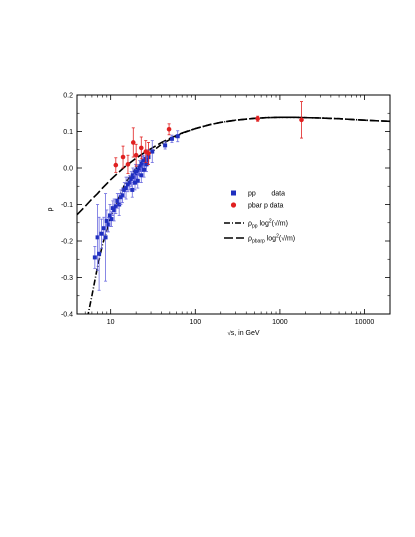 The height and width of the screenshot is (537, 415). I want to click on y-tick-label: 0.0, so click(68, 169).